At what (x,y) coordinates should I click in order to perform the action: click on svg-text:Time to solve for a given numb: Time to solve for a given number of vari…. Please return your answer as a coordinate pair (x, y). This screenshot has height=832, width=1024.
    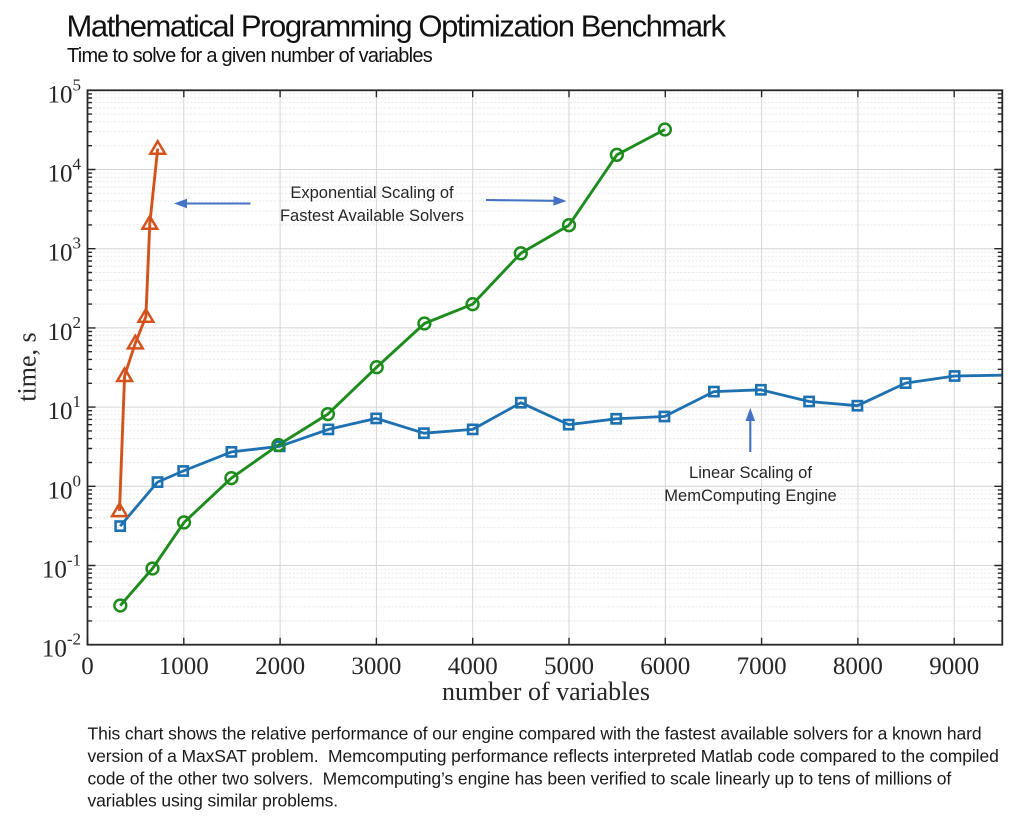
    Looking at the image, I should click on (250, 56).